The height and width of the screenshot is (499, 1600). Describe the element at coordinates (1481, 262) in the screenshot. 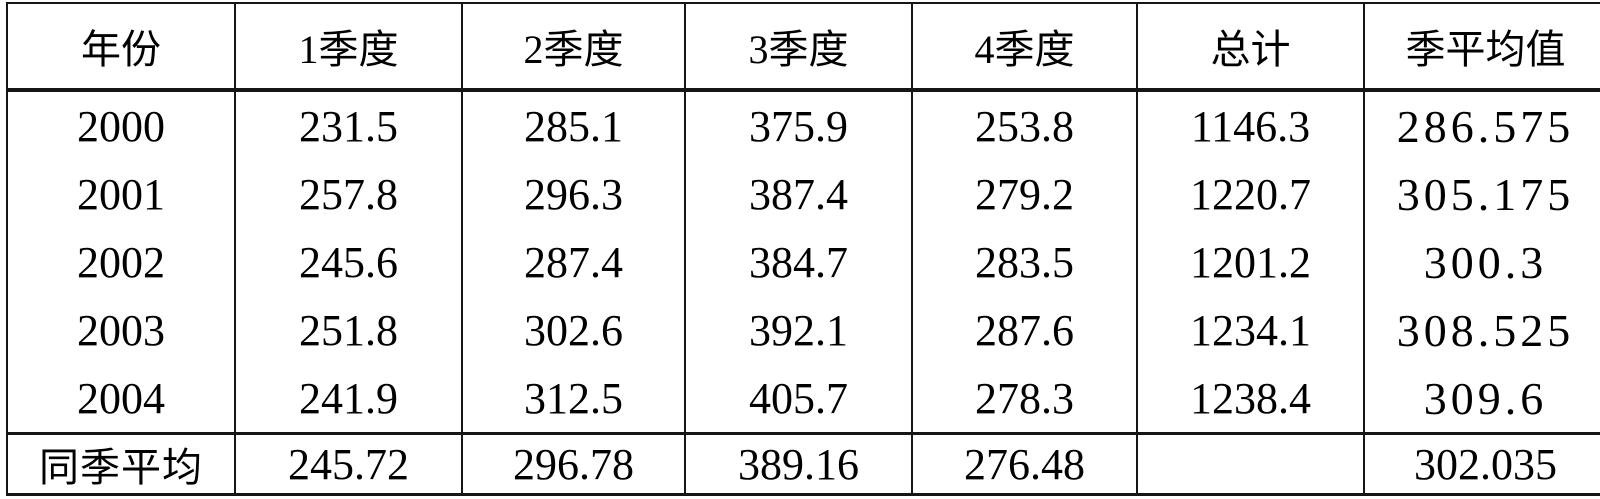

I see `table-cell-average: 300.3` at that location.